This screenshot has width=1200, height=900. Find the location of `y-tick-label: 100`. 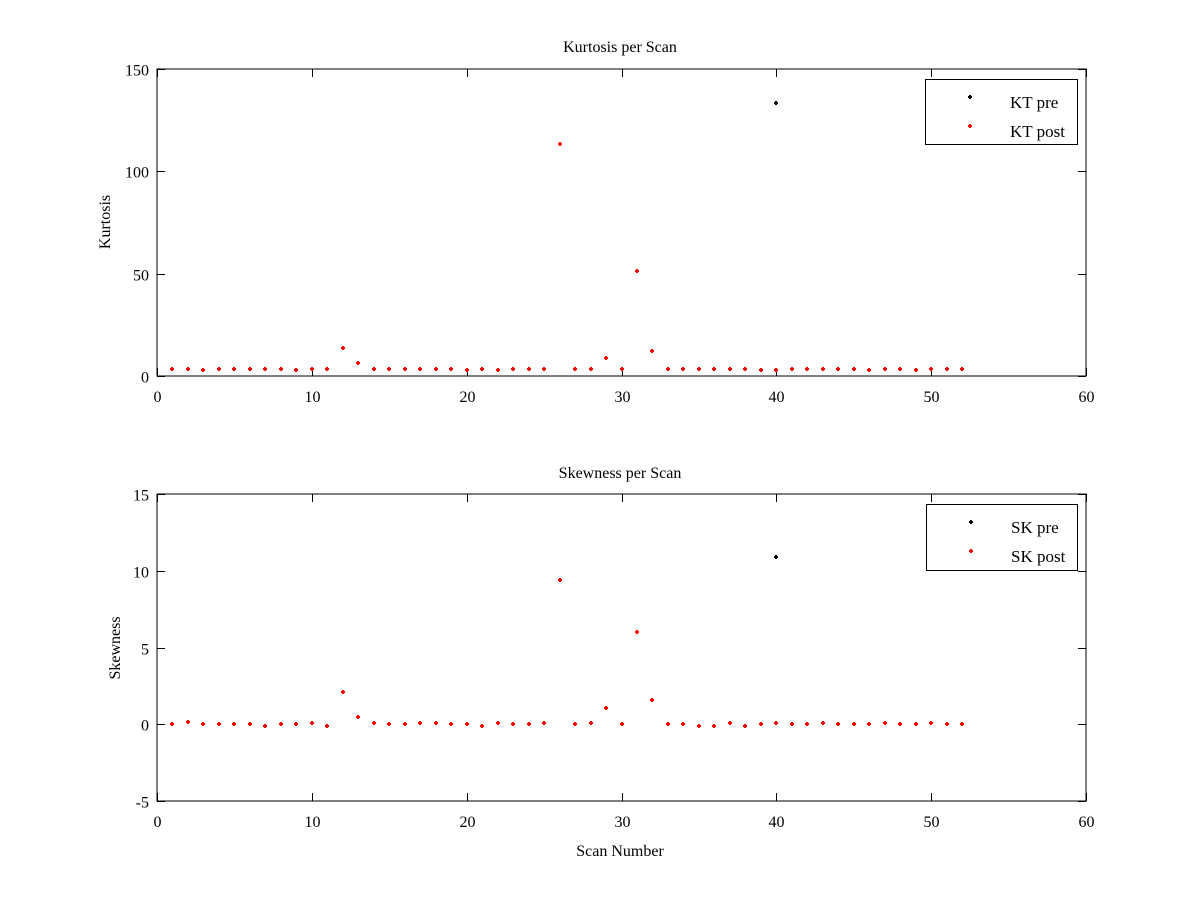

y-tick-label: 100 is located at coordinates (137, 173).